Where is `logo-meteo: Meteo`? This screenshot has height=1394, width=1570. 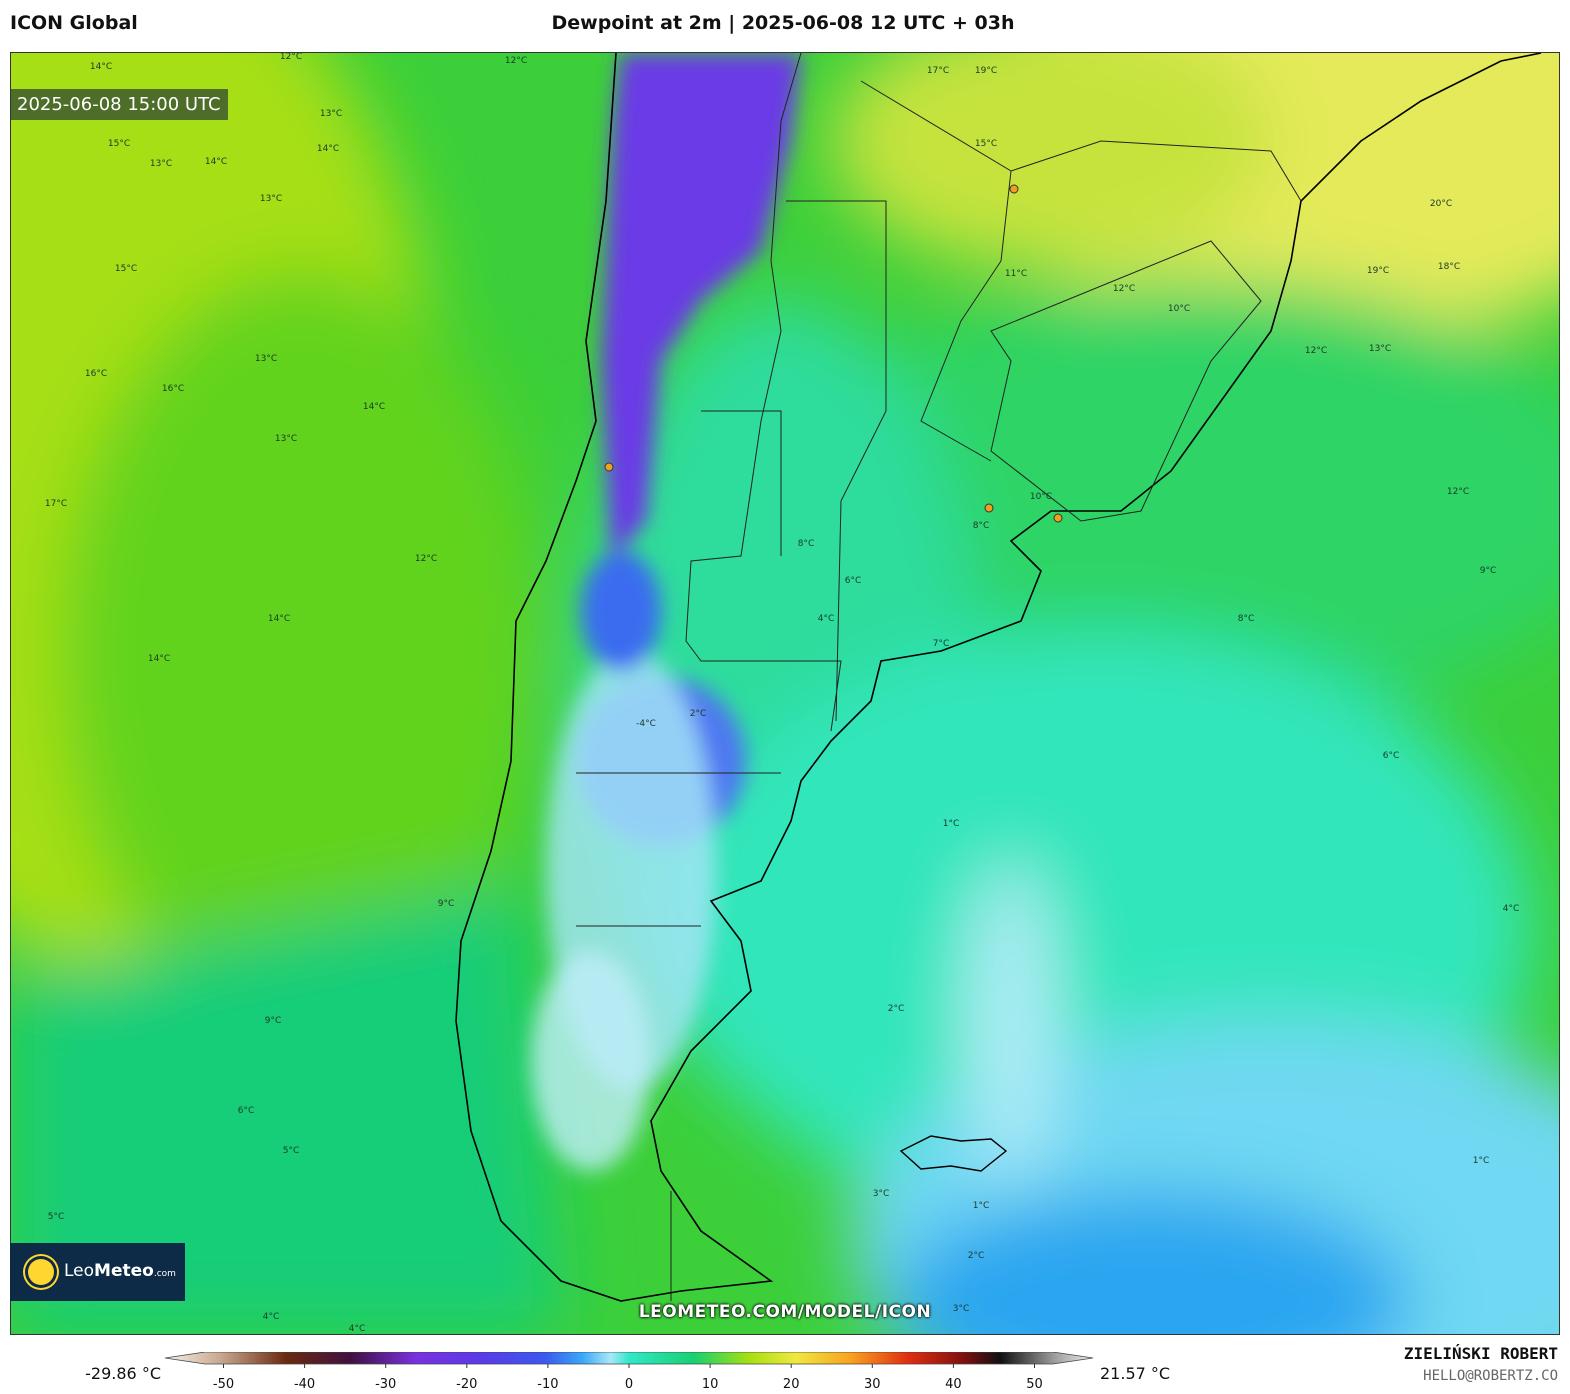 logo-meteo: Meteo is located at coordinates (124, 1271).